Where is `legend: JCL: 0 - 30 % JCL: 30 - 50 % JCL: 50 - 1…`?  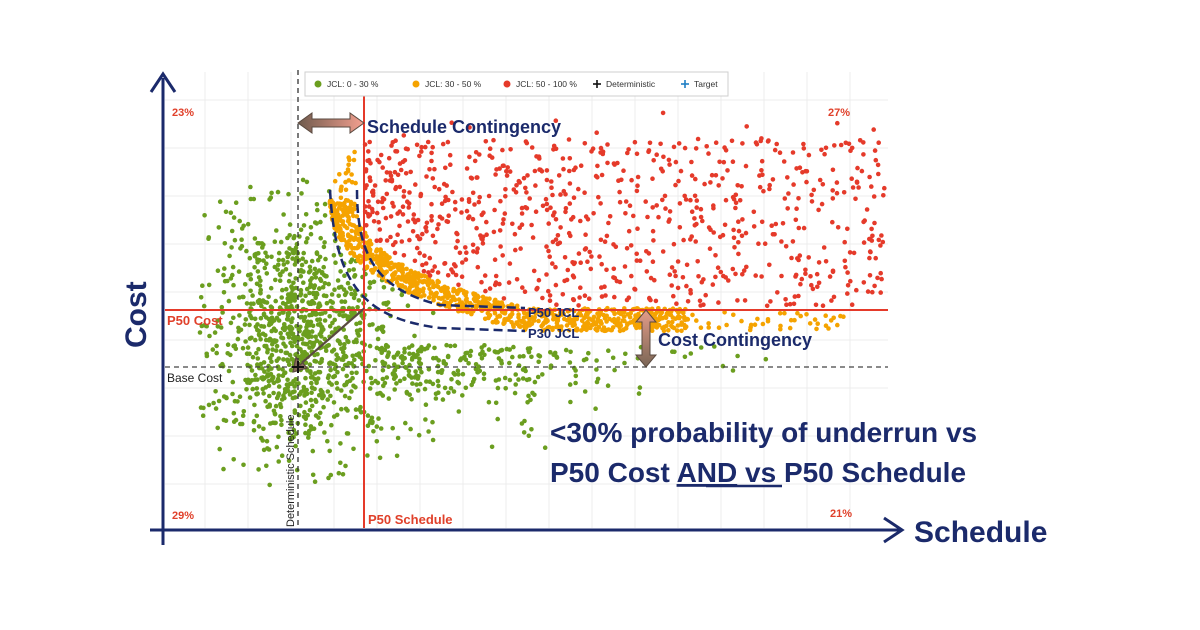
legend: JCL: 0 - 30 % JCL: 30 - 50 % JCL: 50 - 1… is located at coordinates (516, 84).